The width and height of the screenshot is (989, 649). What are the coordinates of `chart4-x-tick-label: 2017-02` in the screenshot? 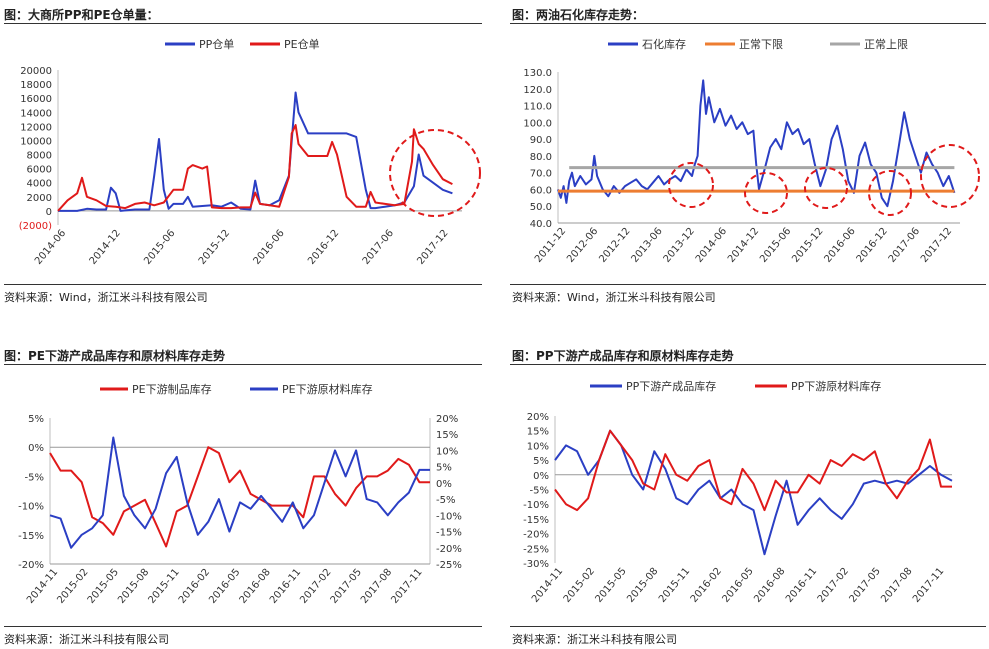 It's located at (833, 585).